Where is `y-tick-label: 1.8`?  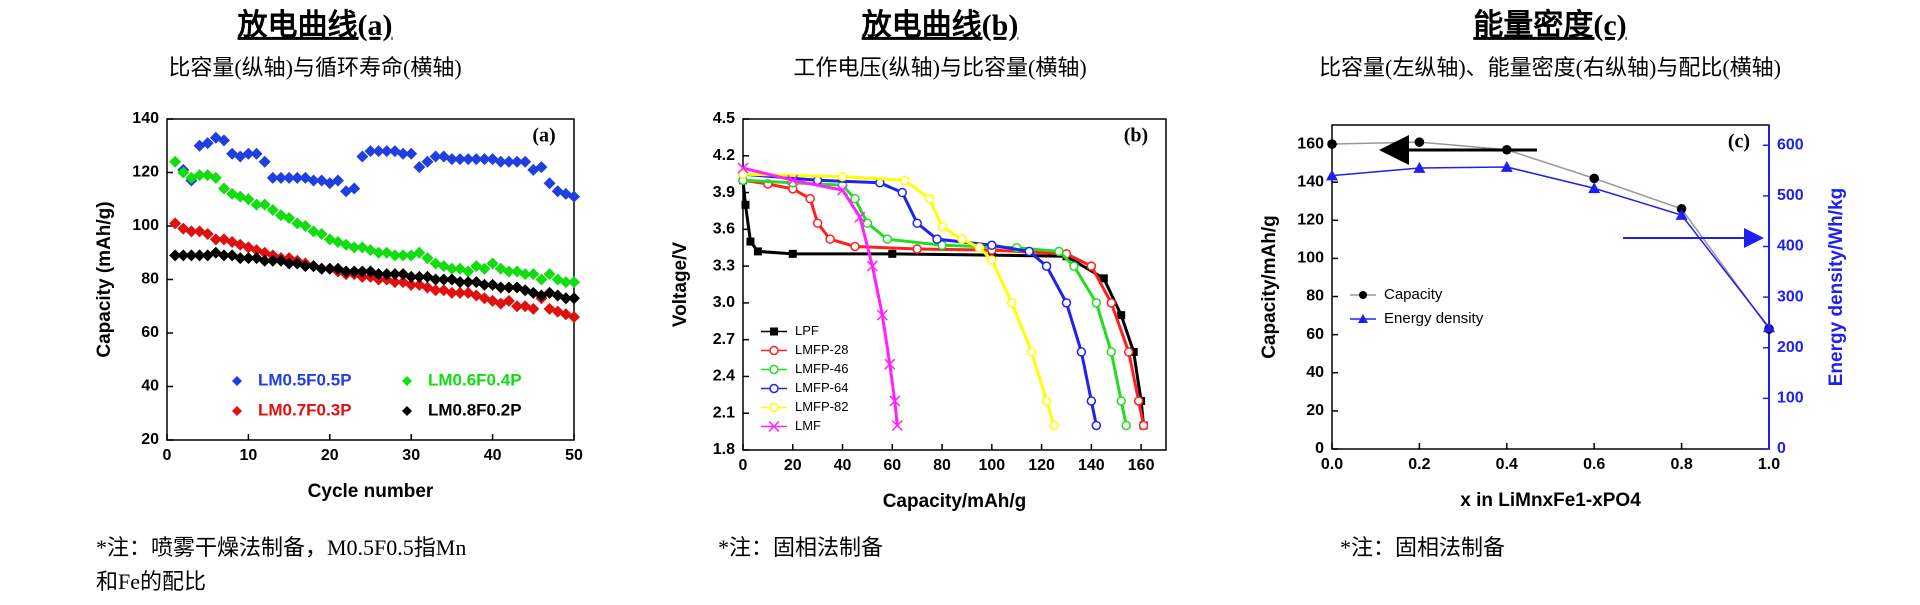
y-tick-label: 1.8 is located at coordinates (724, 449).